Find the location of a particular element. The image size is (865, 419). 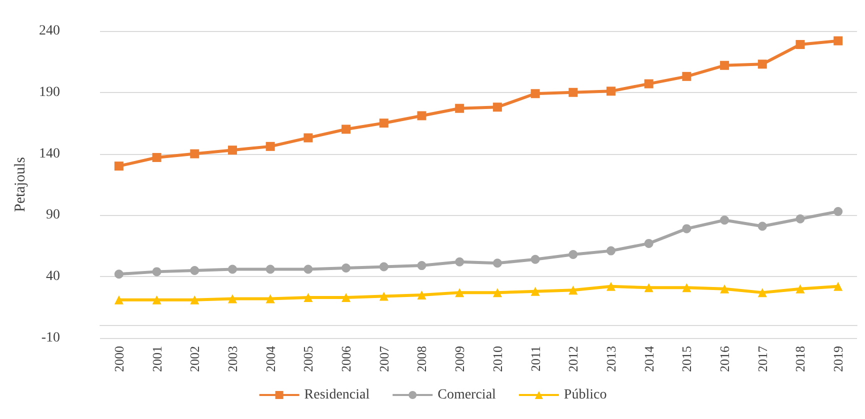

x-tick-label: 2009 is located at coordinates (460, 359).